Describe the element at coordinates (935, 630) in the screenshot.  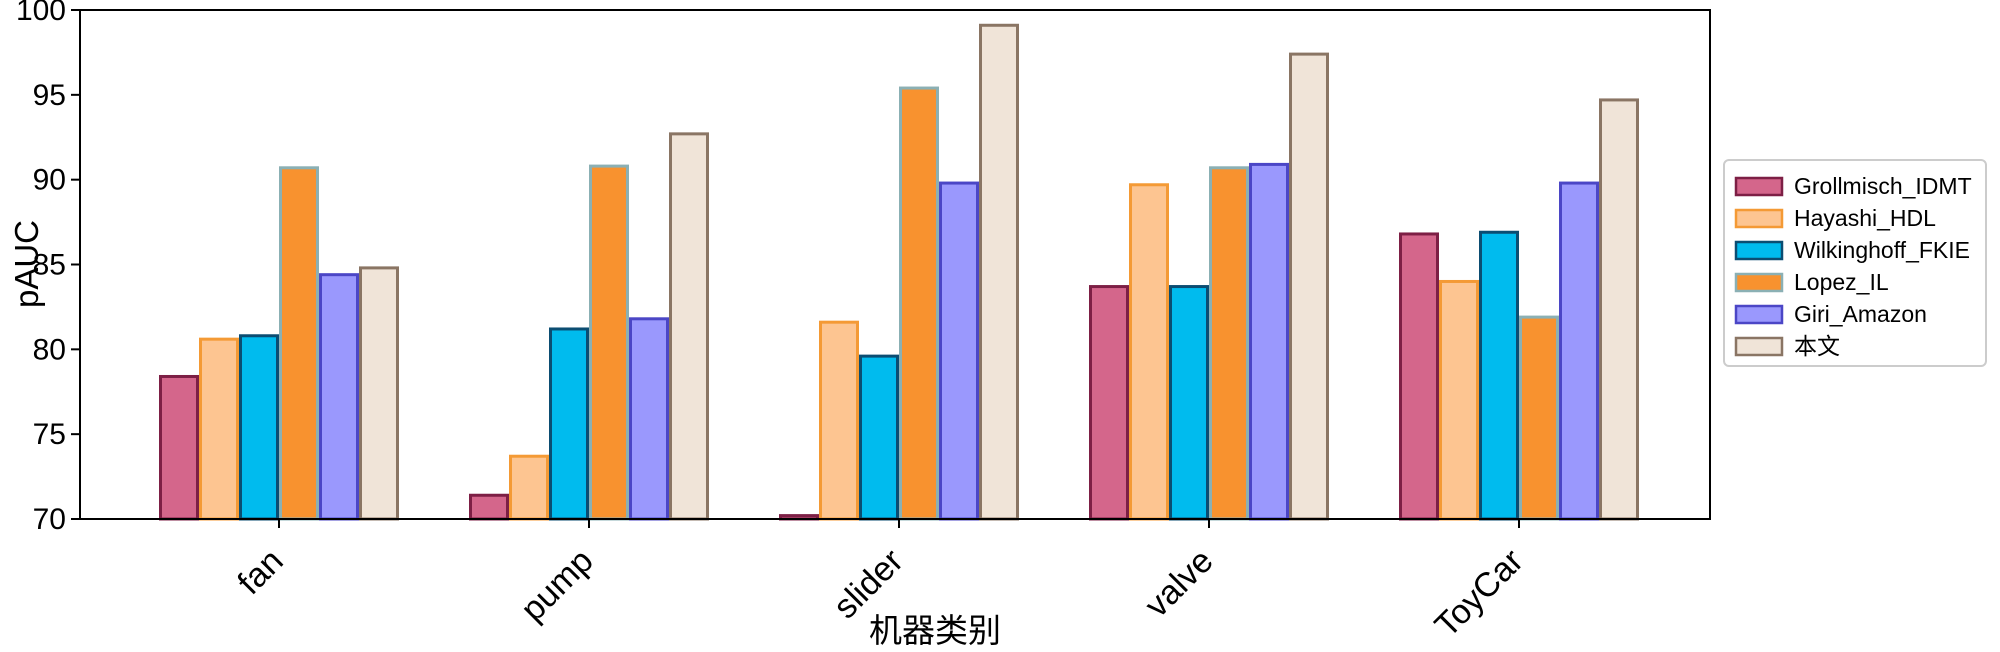
I see `x-axis-title: 机器类别` at that location.